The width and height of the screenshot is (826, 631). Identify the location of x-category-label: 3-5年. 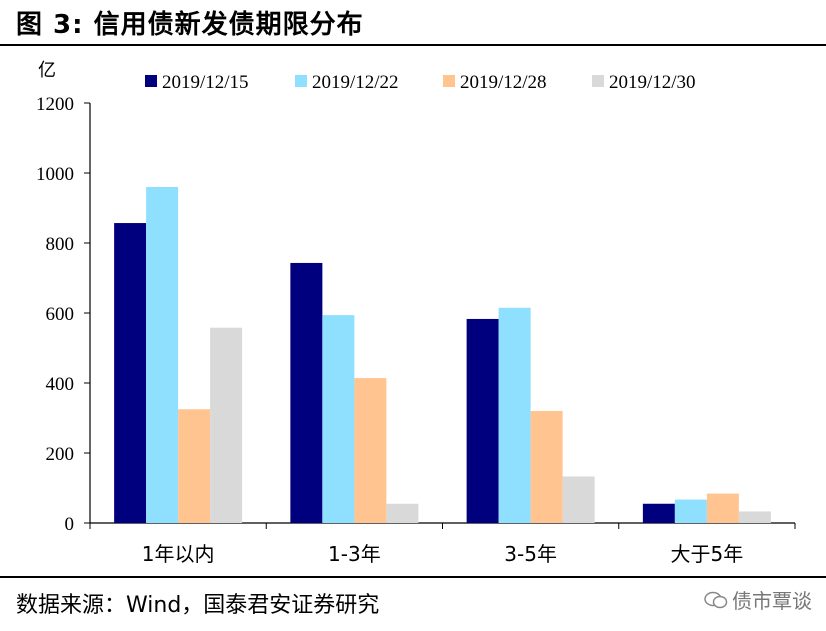
(530, 554).